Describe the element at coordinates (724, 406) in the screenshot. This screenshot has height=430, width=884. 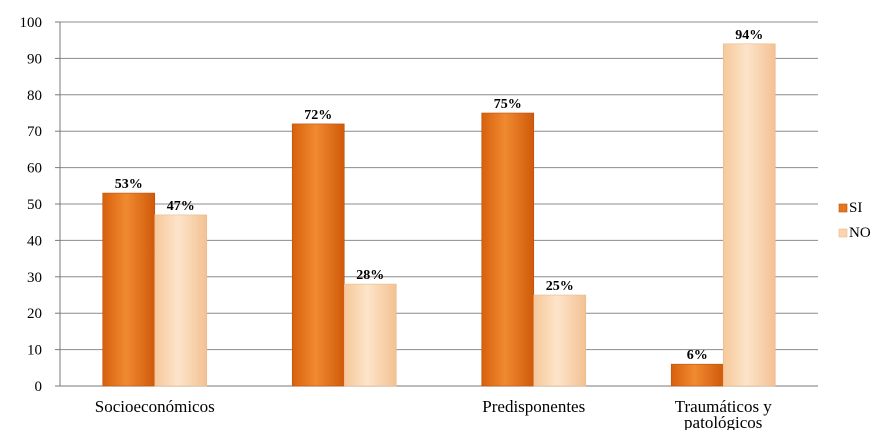
I see `x-category-label: Traumáticos y` at that location.